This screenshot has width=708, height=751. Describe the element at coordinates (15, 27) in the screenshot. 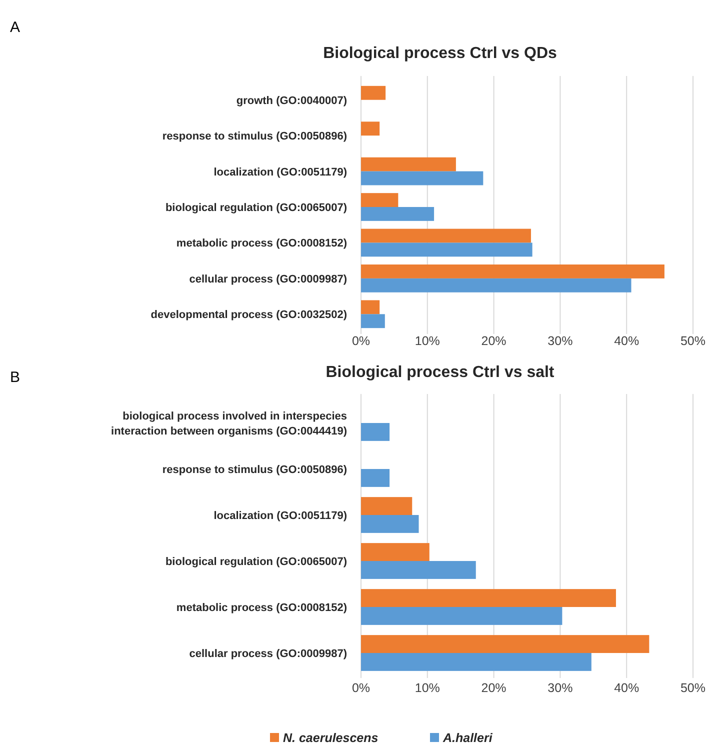

I see `text: A` at that location.